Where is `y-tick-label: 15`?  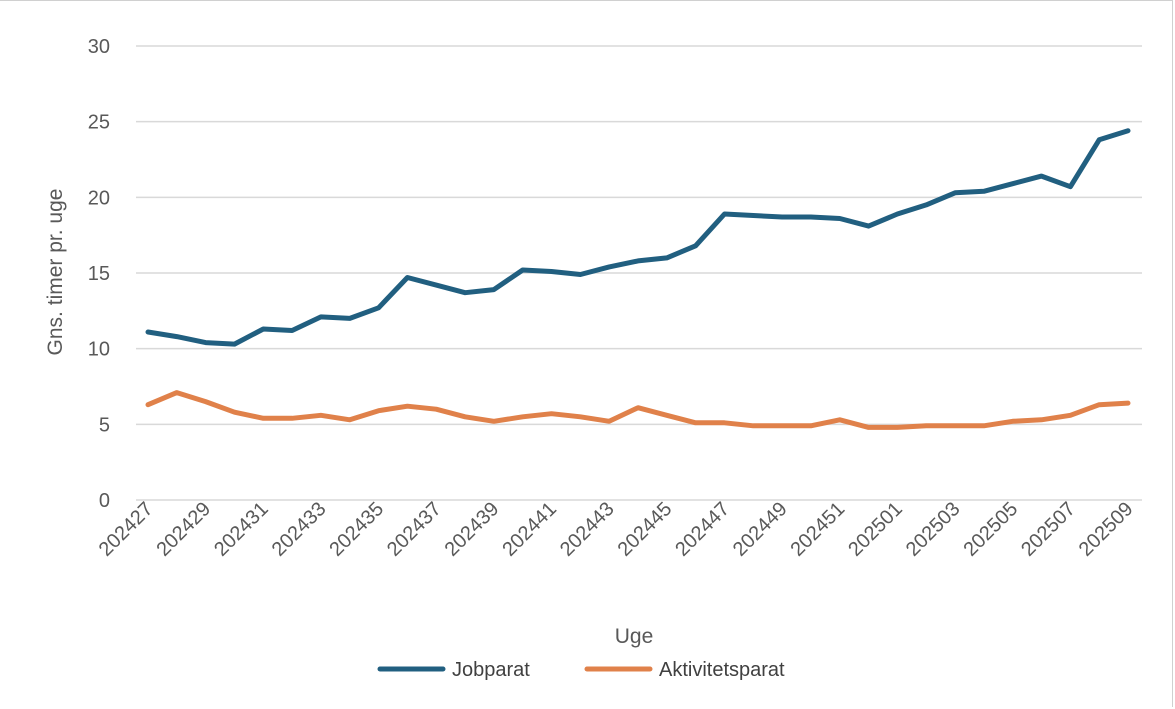
y-tick-label: 15 is located at coordinates (99, 274).